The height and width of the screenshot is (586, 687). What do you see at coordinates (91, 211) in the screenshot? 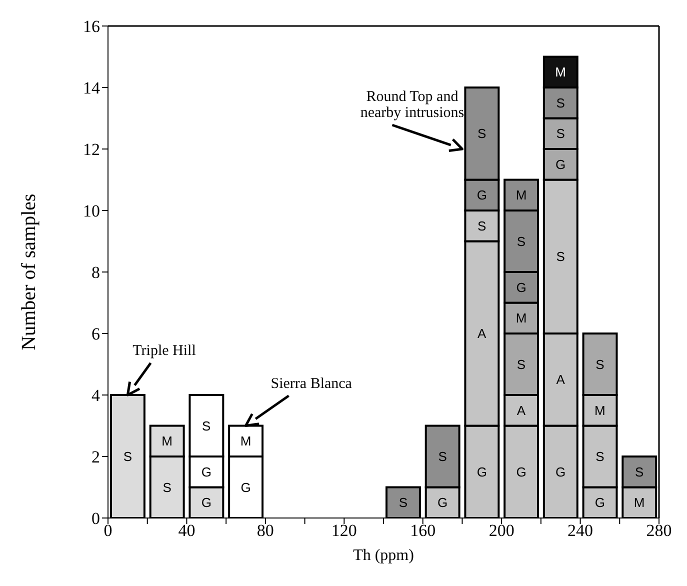
I see `y-tick-label: 10` at bounding box center [91, 211].